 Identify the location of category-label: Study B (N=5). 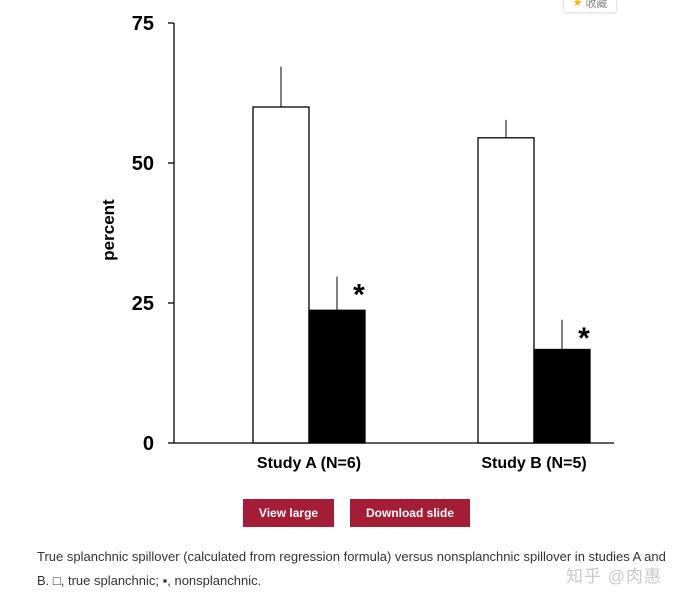
(533, 463).